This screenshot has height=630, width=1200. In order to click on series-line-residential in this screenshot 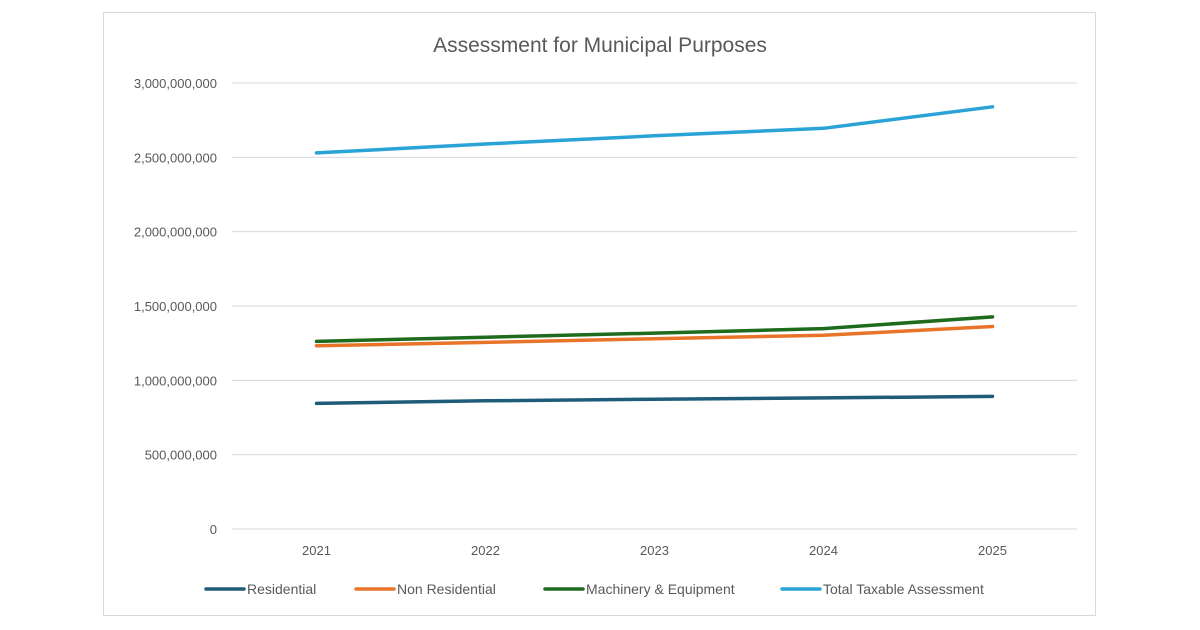, I will do `click(654, 400)`.